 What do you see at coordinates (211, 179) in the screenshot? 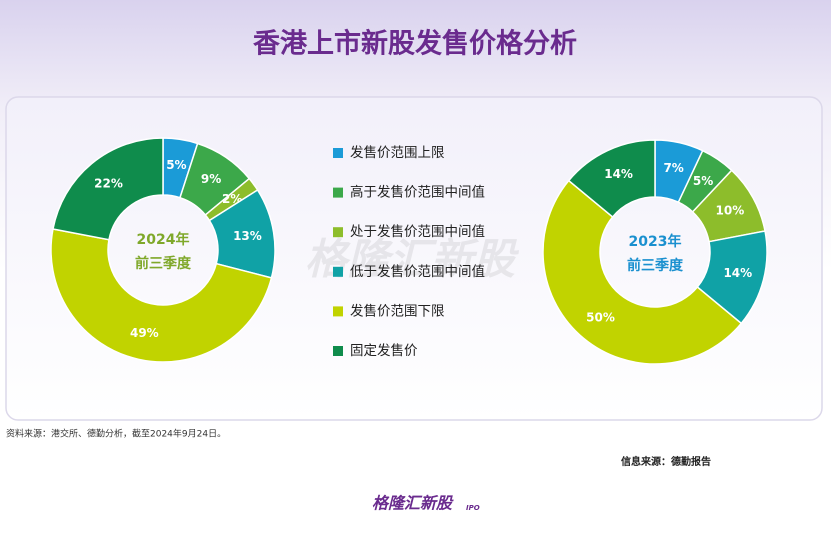
I see `value-label: 9%` at bounding box center [211, 179].